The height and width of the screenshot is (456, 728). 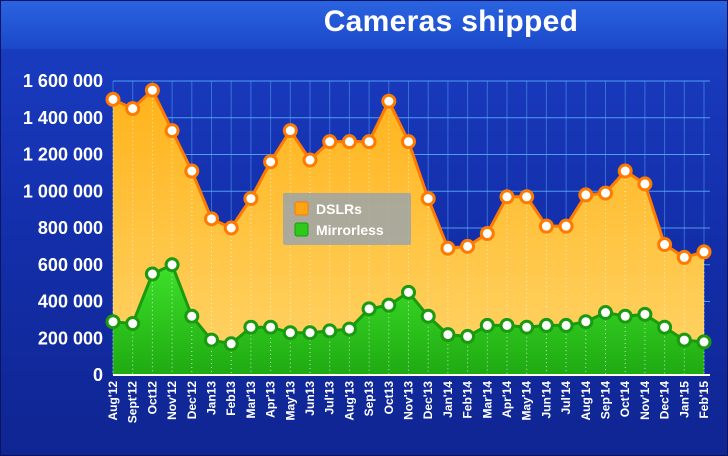 I want to click on x-tick-label: Feb'15, so click(x=704, y=400).